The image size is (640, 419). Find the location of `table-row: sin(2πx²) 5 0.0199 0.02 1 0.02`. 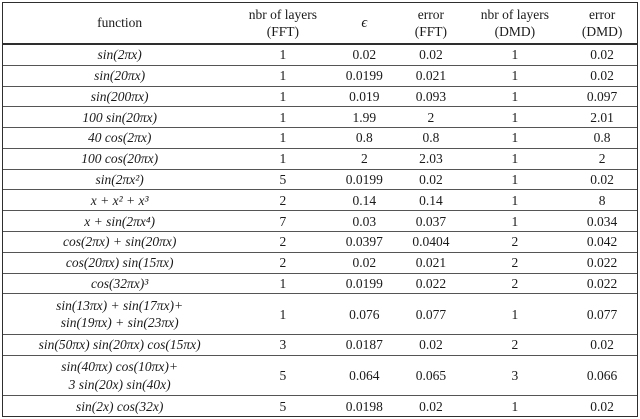

table-row: sin(2πx²) 5 0.0199 0.02 1 0.02 is located at coordinates (320, 179).